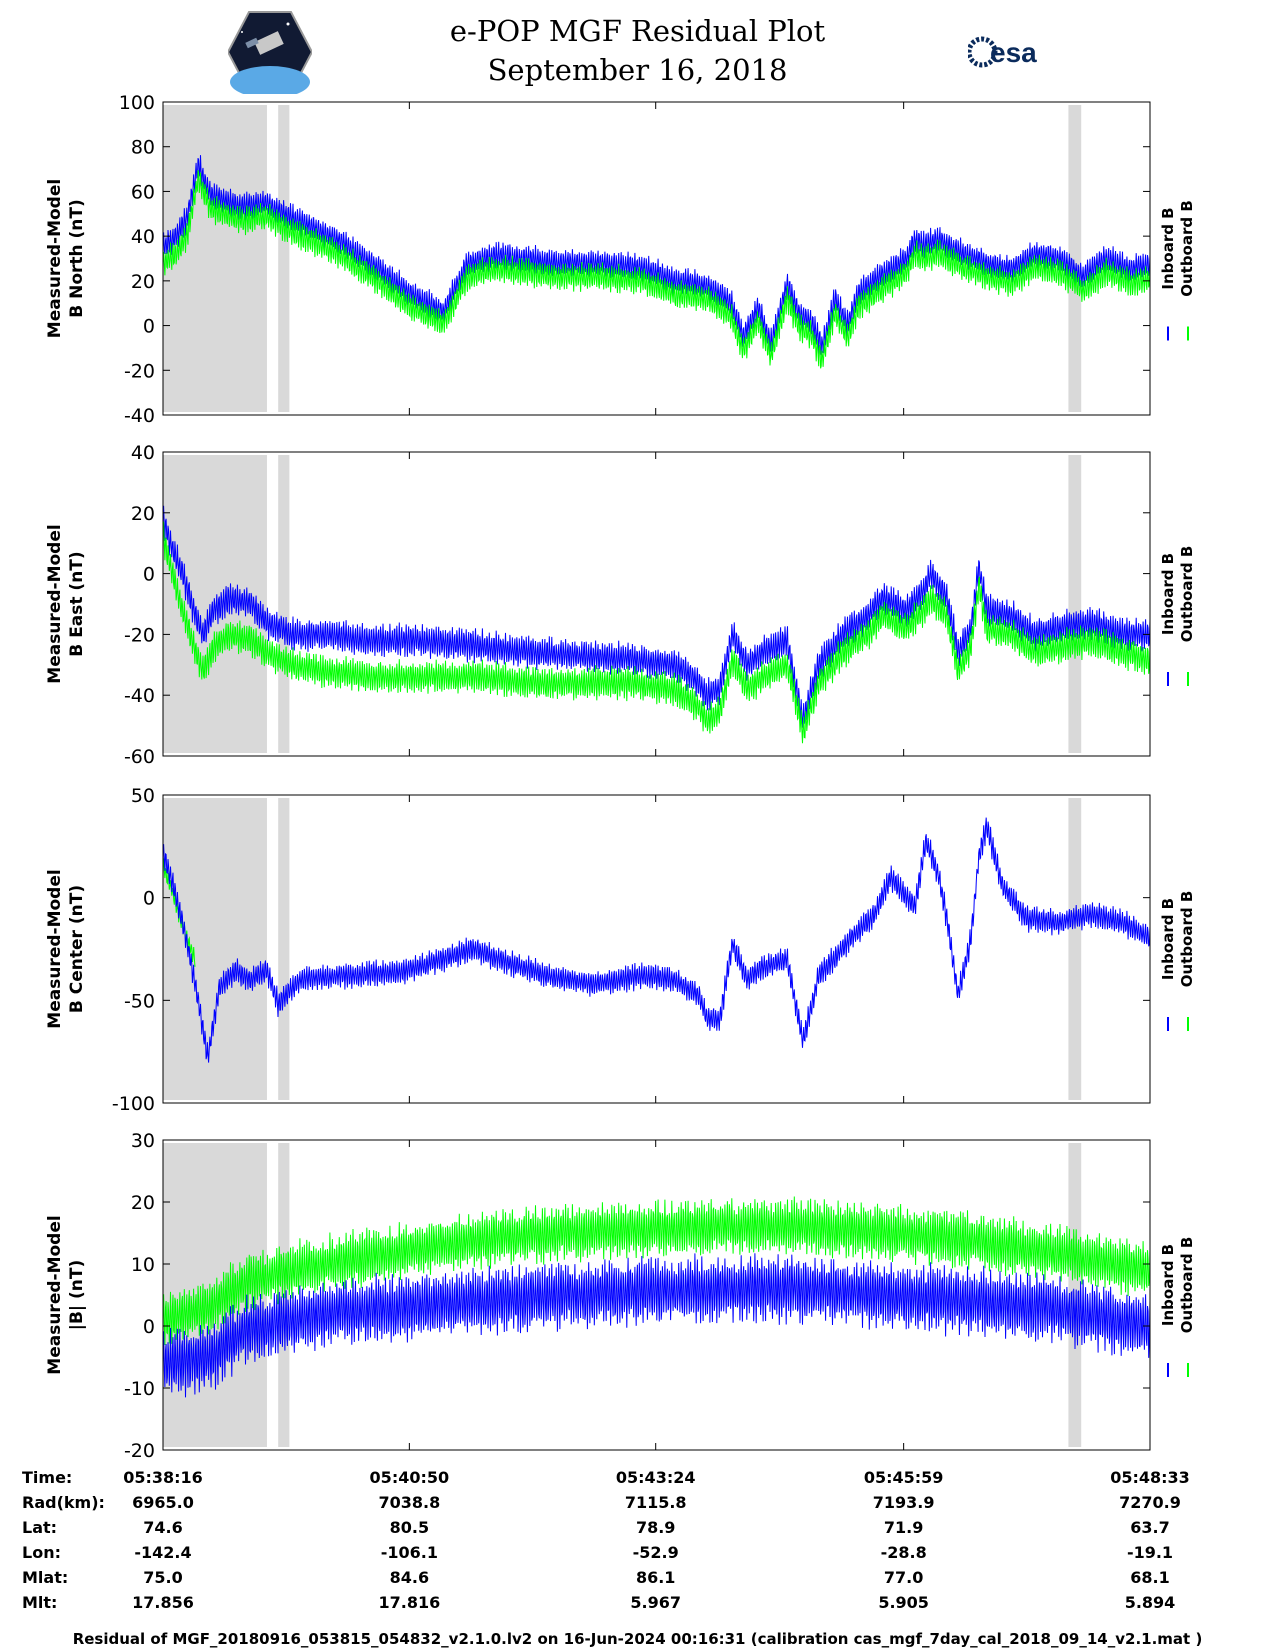 Image resolution: width=1275 pixels, height=1650 pixels. I want to click on table-row-label: Mlt:, so click(40, 1602).